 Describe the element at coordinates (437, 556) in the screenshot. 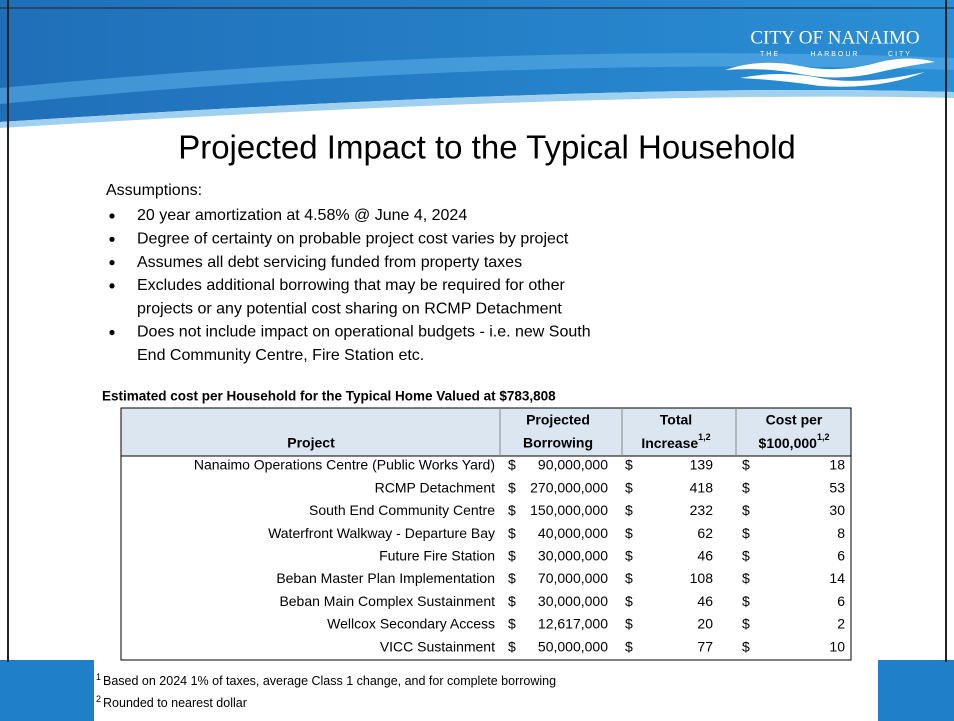

I see `project-name: Future Fire Station` at that location.